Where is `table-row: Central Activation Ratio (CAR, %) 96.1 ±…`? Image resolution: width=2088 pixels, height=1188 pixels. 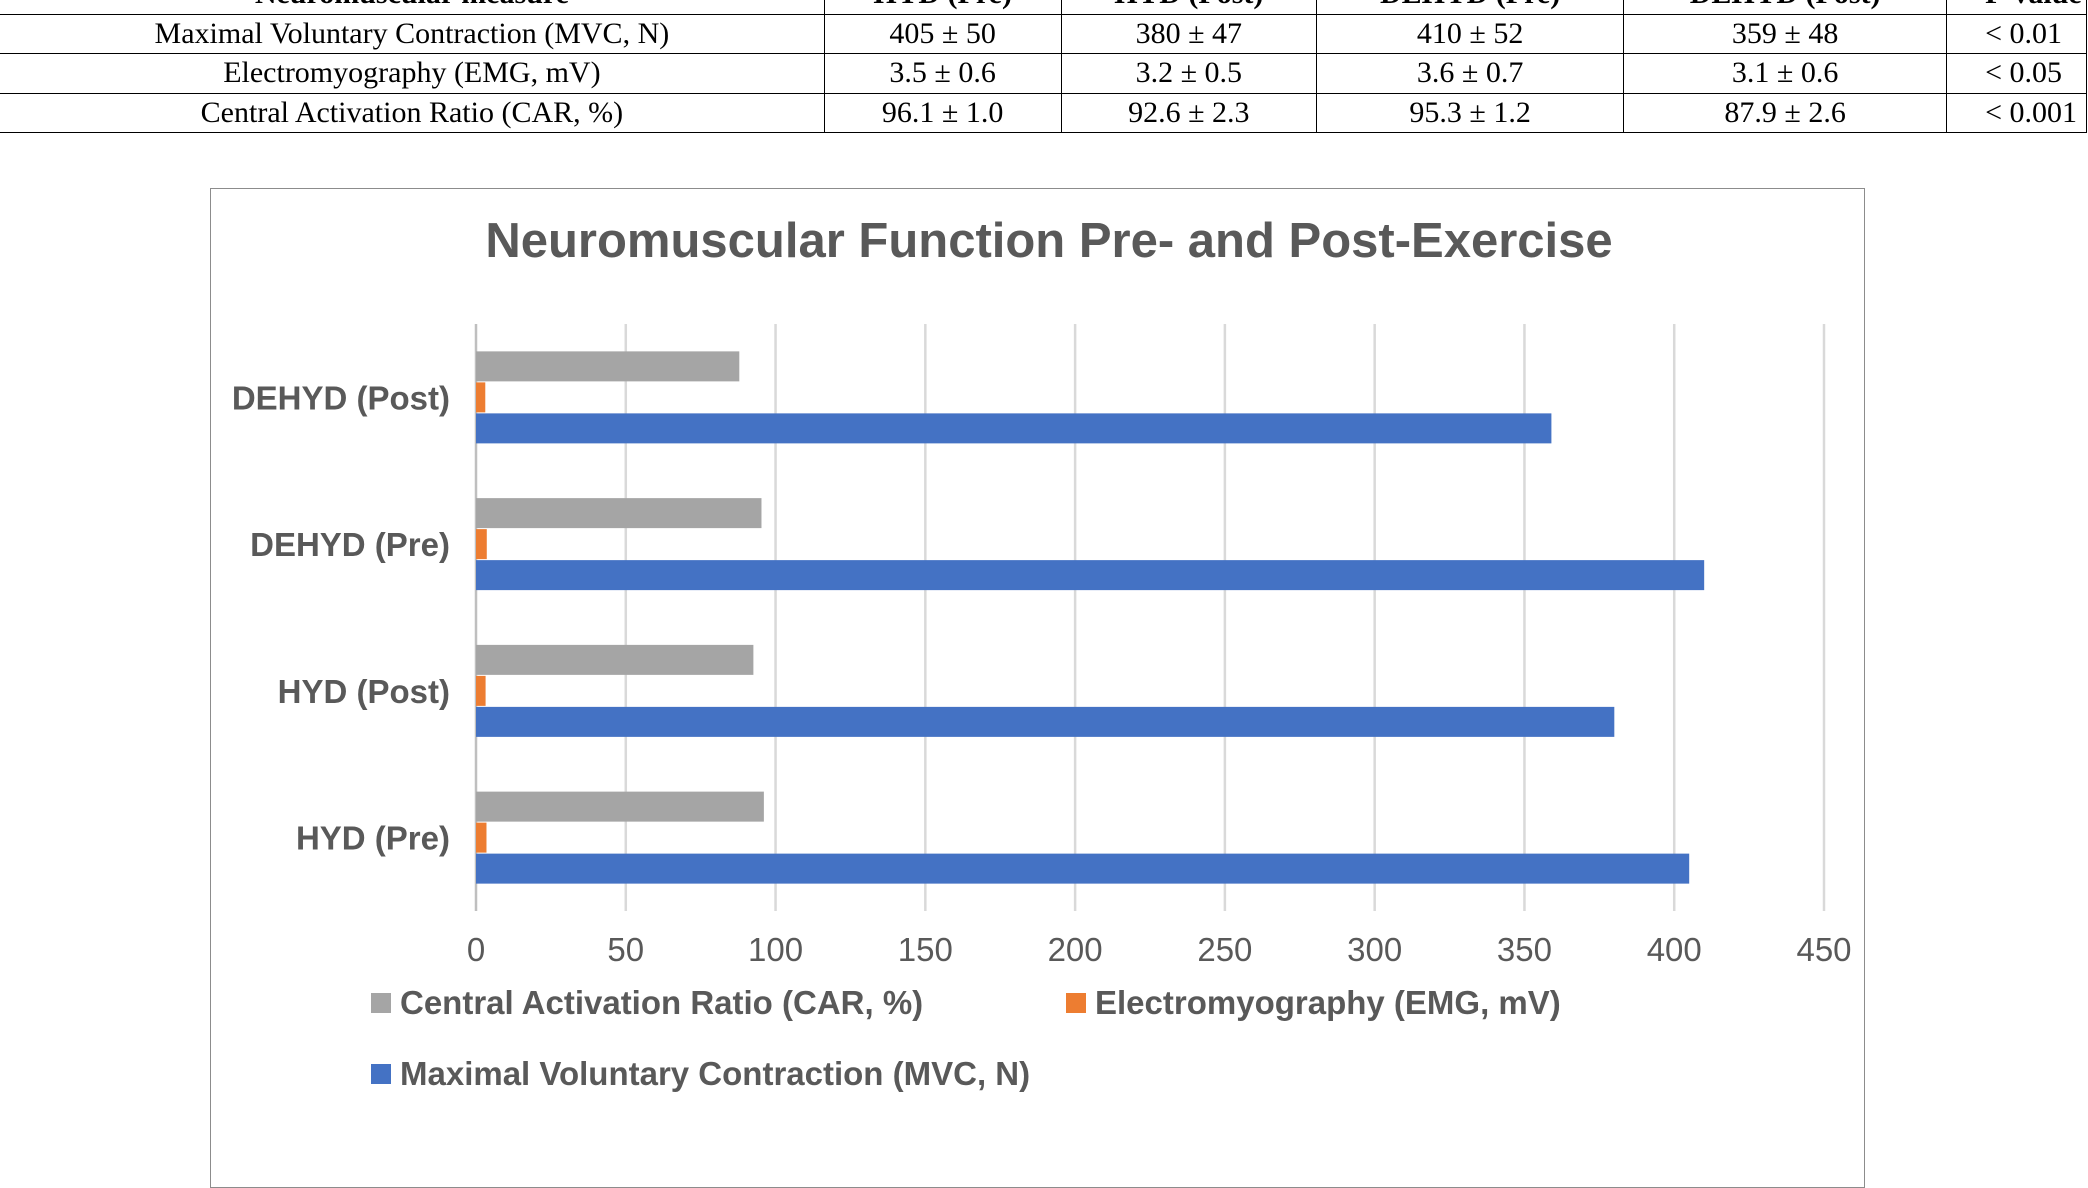
table-row: Central Activation Ratio (CAR, %) 96.1 ±… is located at coordinates (1043, 112).